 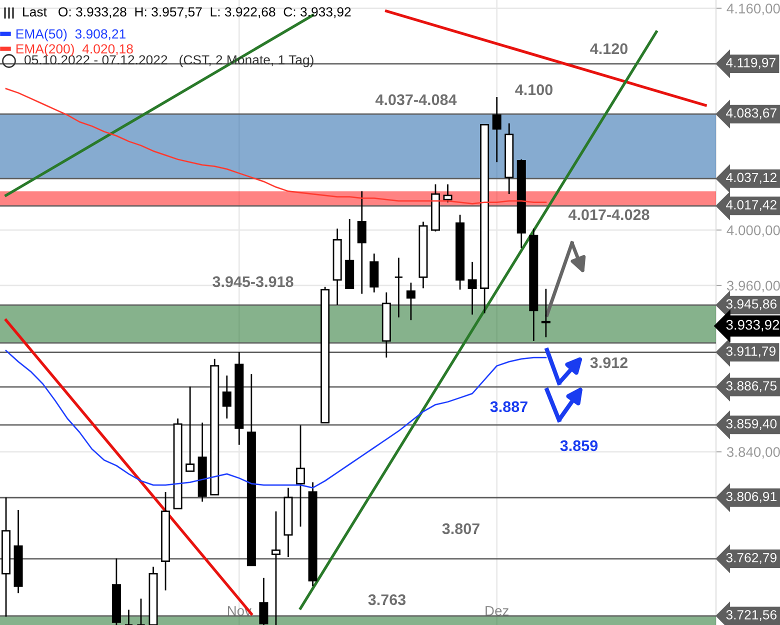 I want to click on ref-line-label: 4.017,42, so click(x=751, y=206).